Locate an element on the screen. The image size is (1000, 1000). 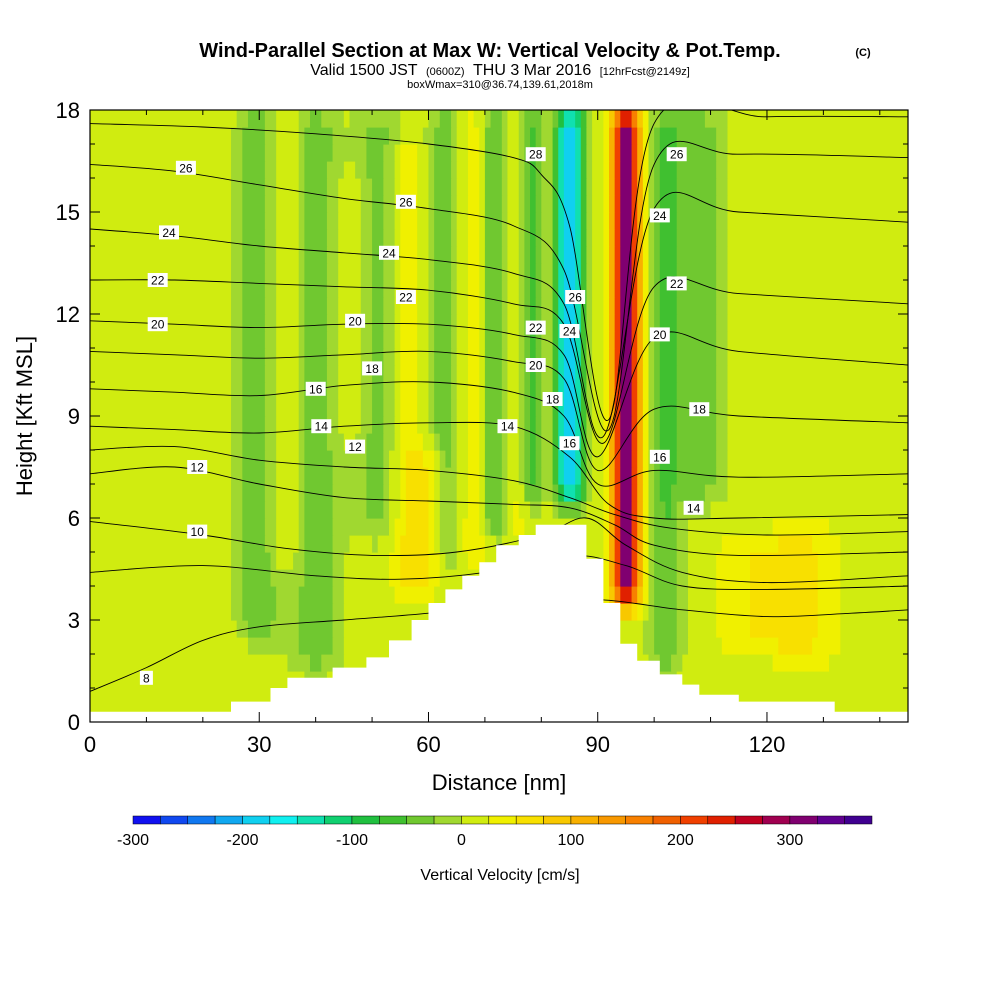
colorbar-tick-label: -100 is located at coordinates (352, 840).